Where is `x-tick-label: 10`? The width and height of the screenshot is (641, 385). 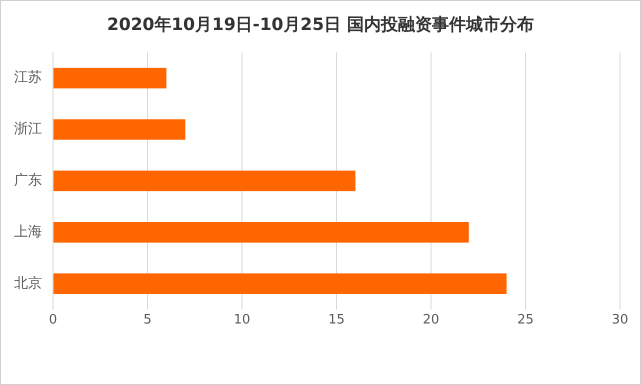 x-tick-label: 10 is located at coordinates (242, 320).